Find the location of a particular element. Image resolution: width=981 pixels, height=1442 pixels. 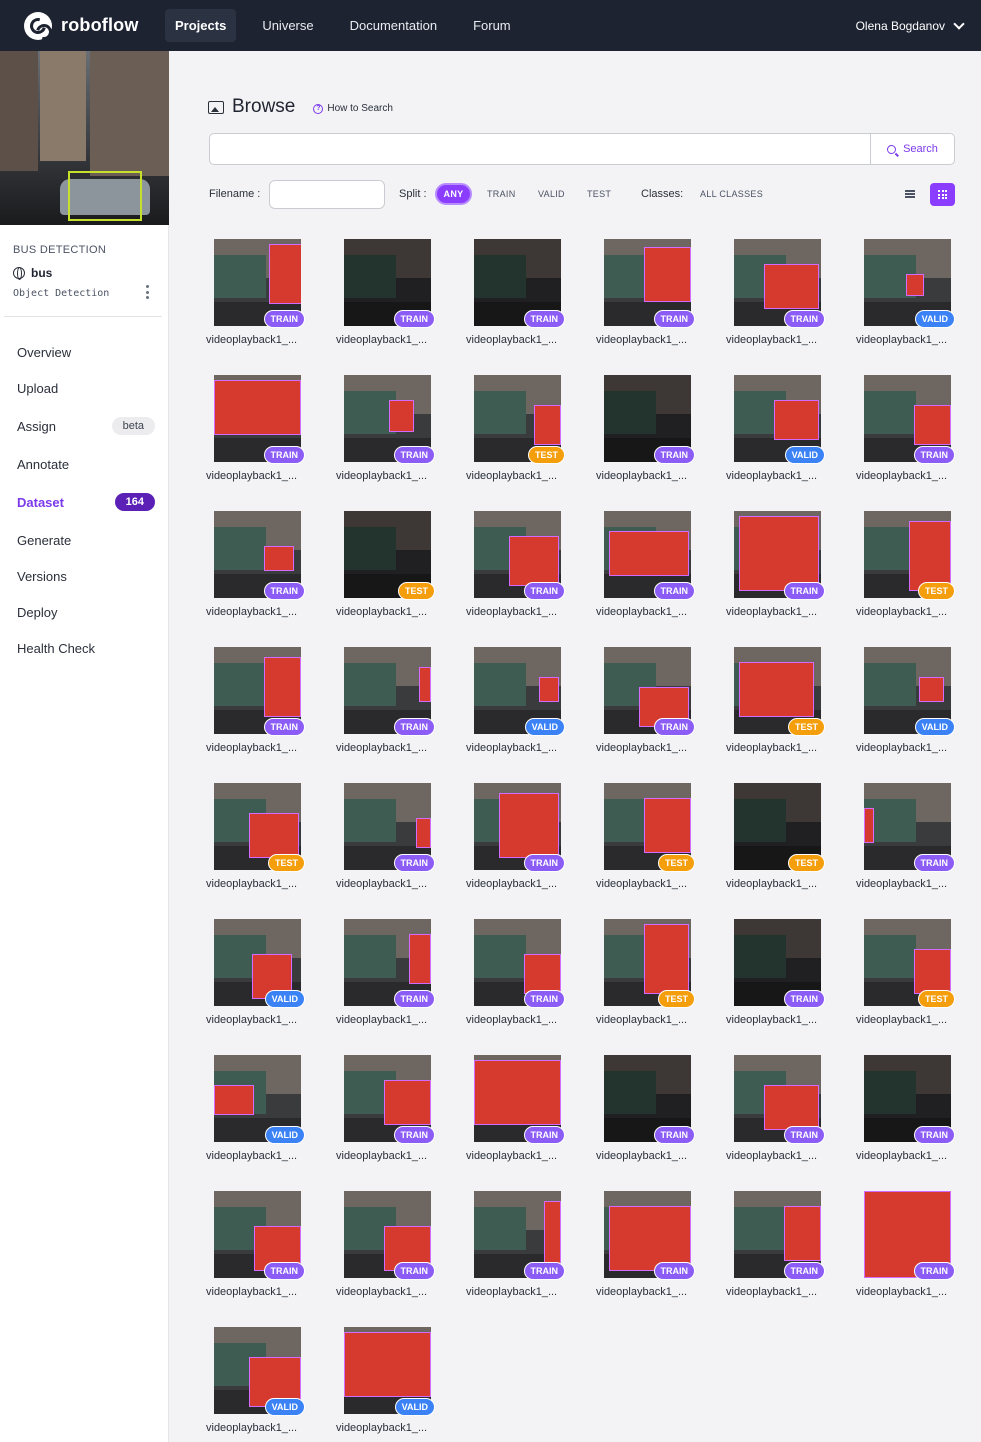

sidebar-item-assign: Assign beta is located at coordinates (86, 426).